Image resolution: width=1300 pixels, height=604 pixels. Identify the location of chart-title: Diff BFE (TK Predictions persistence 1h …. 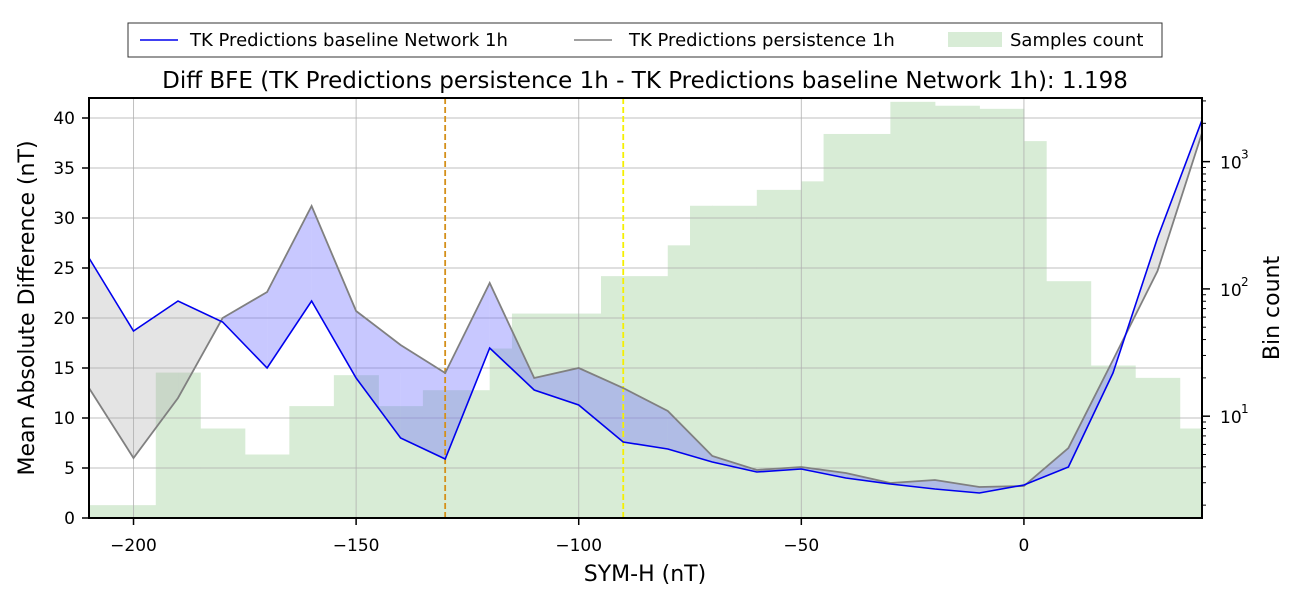
(645, 81).